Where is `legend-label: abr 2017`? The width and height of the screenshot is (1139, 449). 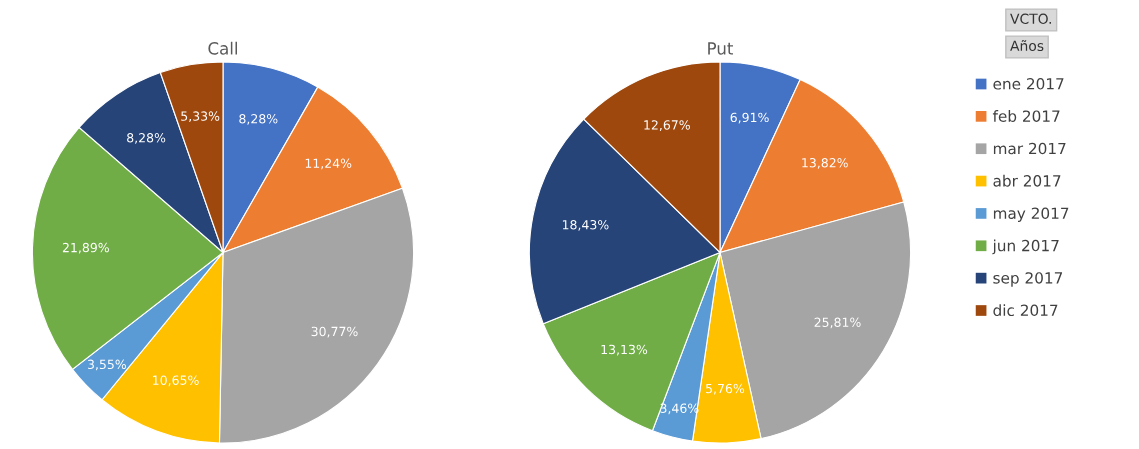 legend-label: abr 2017 is located at coordinates (1027, 180).